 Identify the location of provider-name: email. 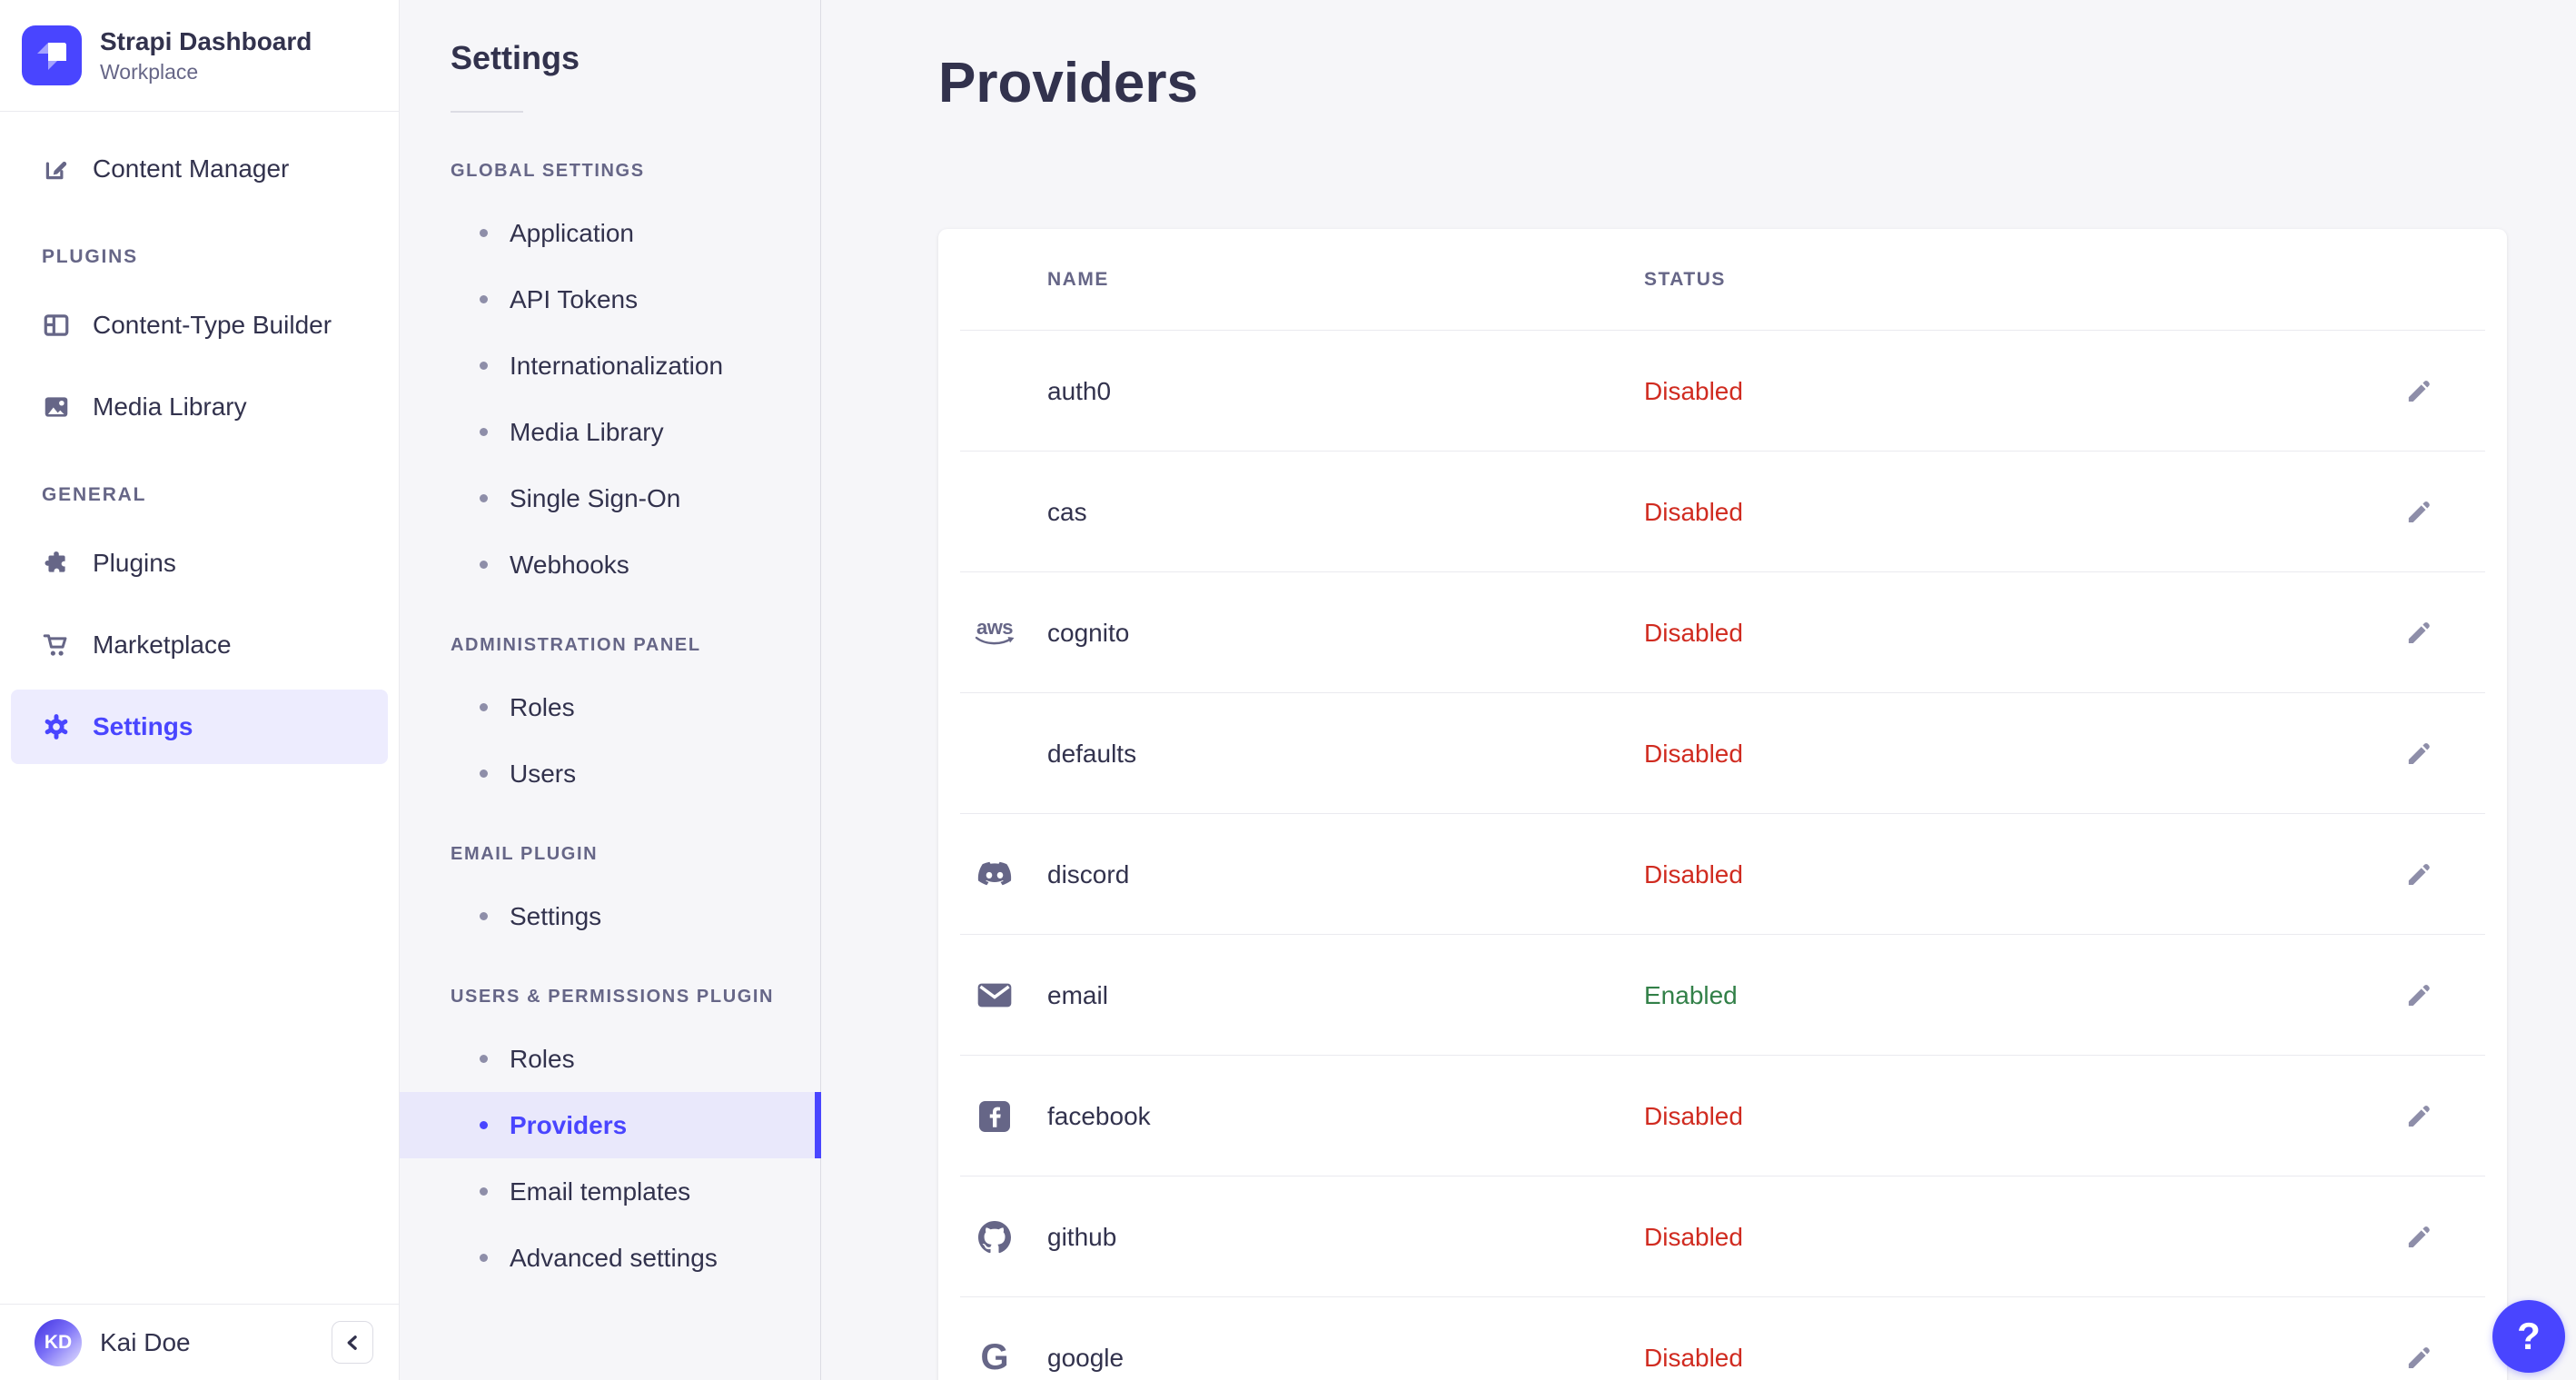
(1077, 994).